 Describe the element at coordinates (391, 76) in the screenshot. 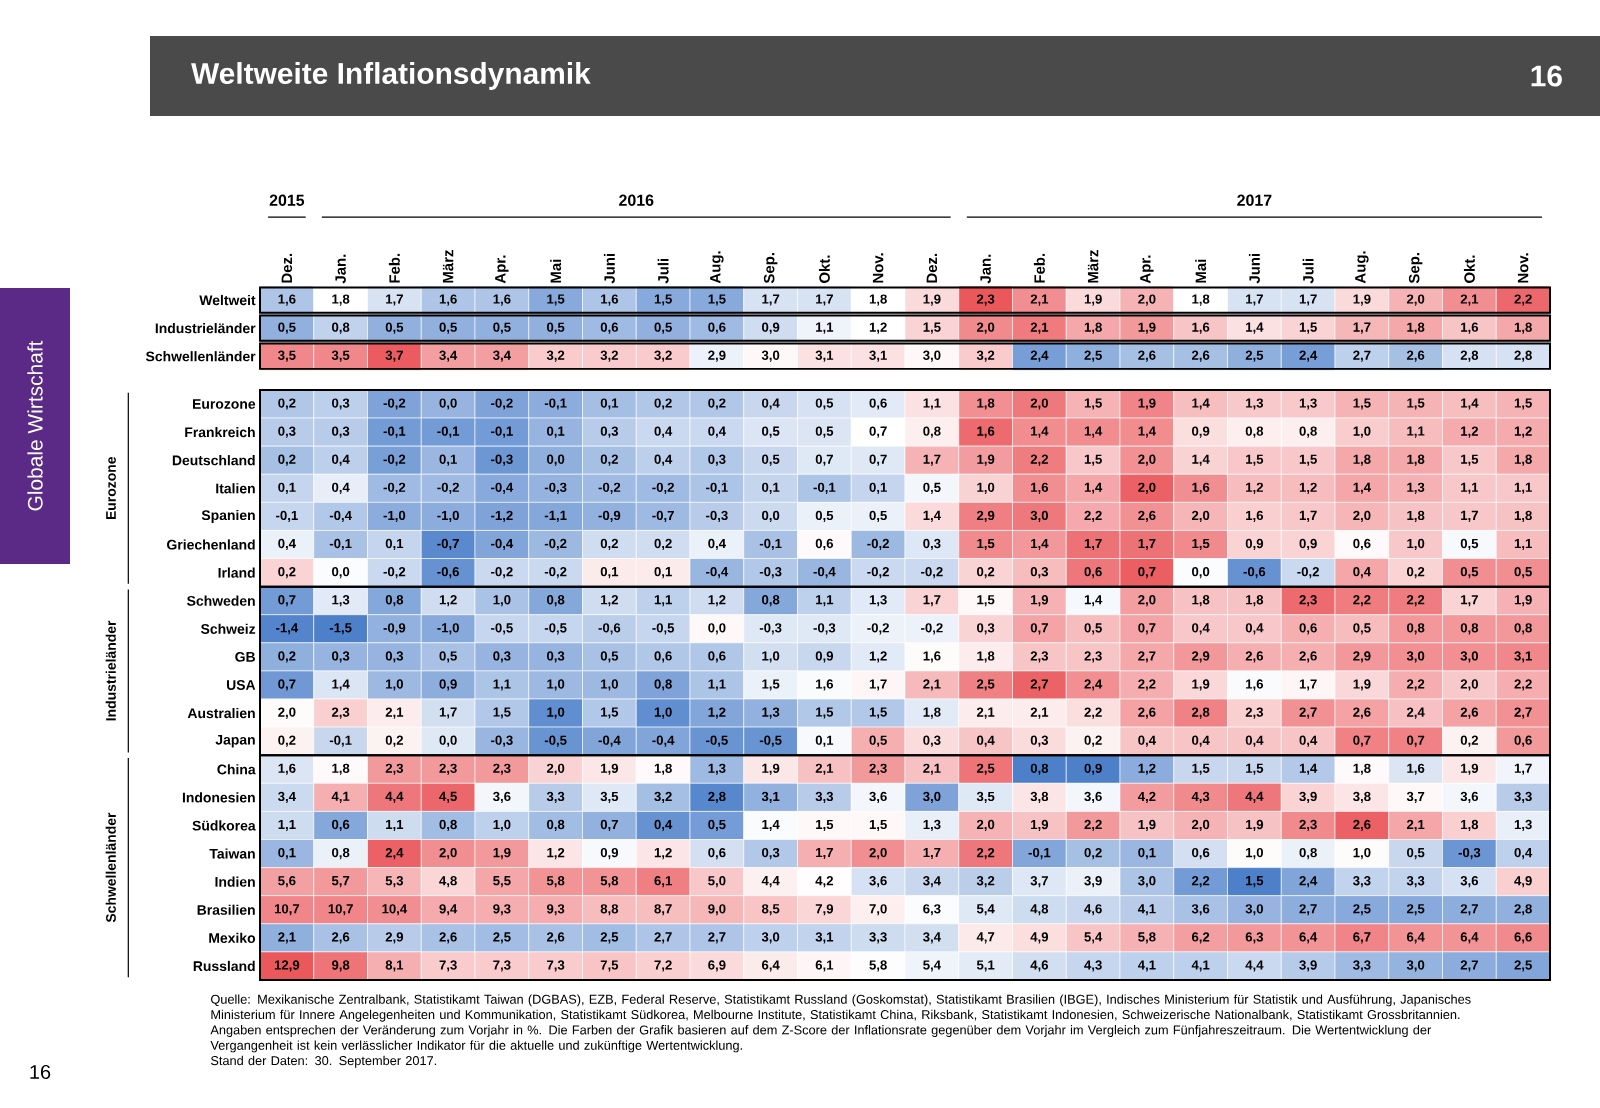

I see `chart-title: Weltweite Inflationsdynamik` at that location.